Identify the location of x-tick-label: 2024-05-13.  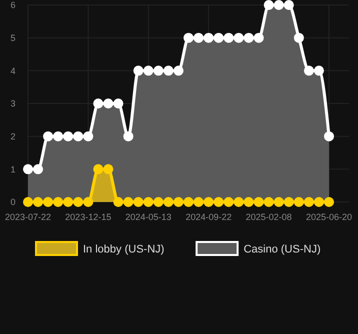
(148, 217).